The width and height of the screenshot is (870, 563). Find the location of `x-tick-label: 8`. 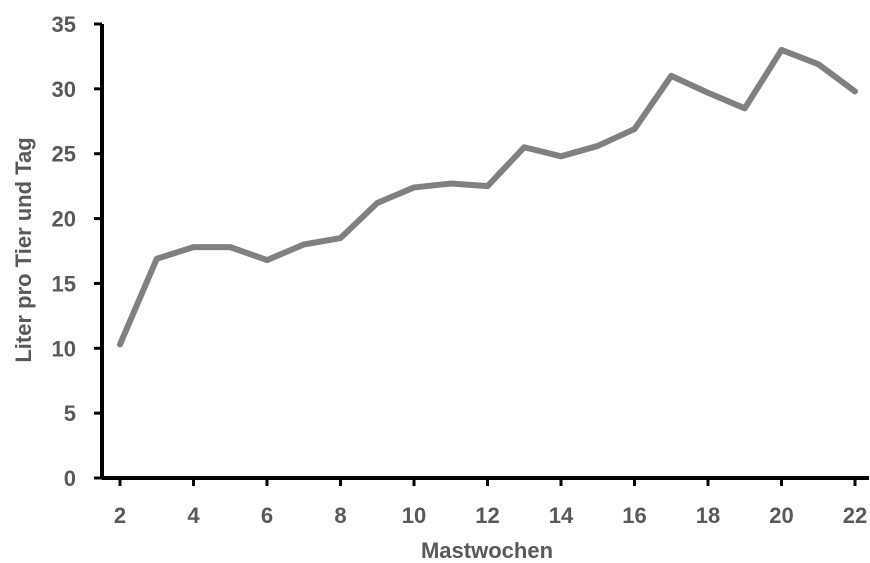

x-tick-label: 8 is located at coordinates (340, 515).